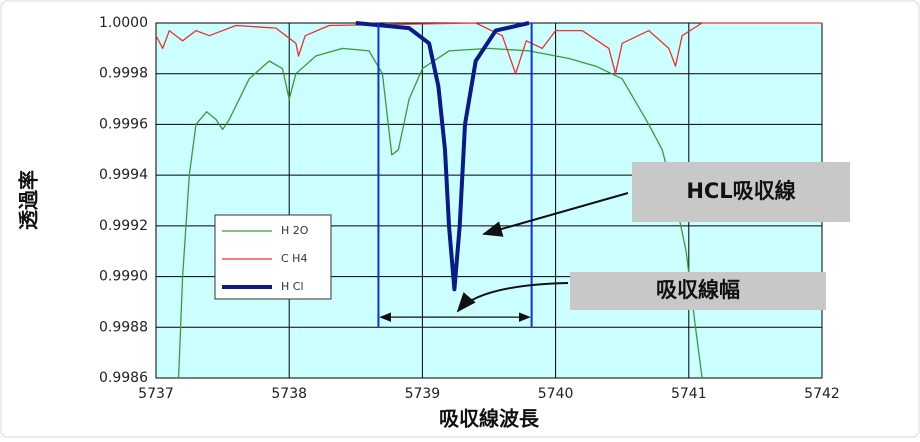  I want to click on y-tick-label: 0.9994, so click(123, 175).